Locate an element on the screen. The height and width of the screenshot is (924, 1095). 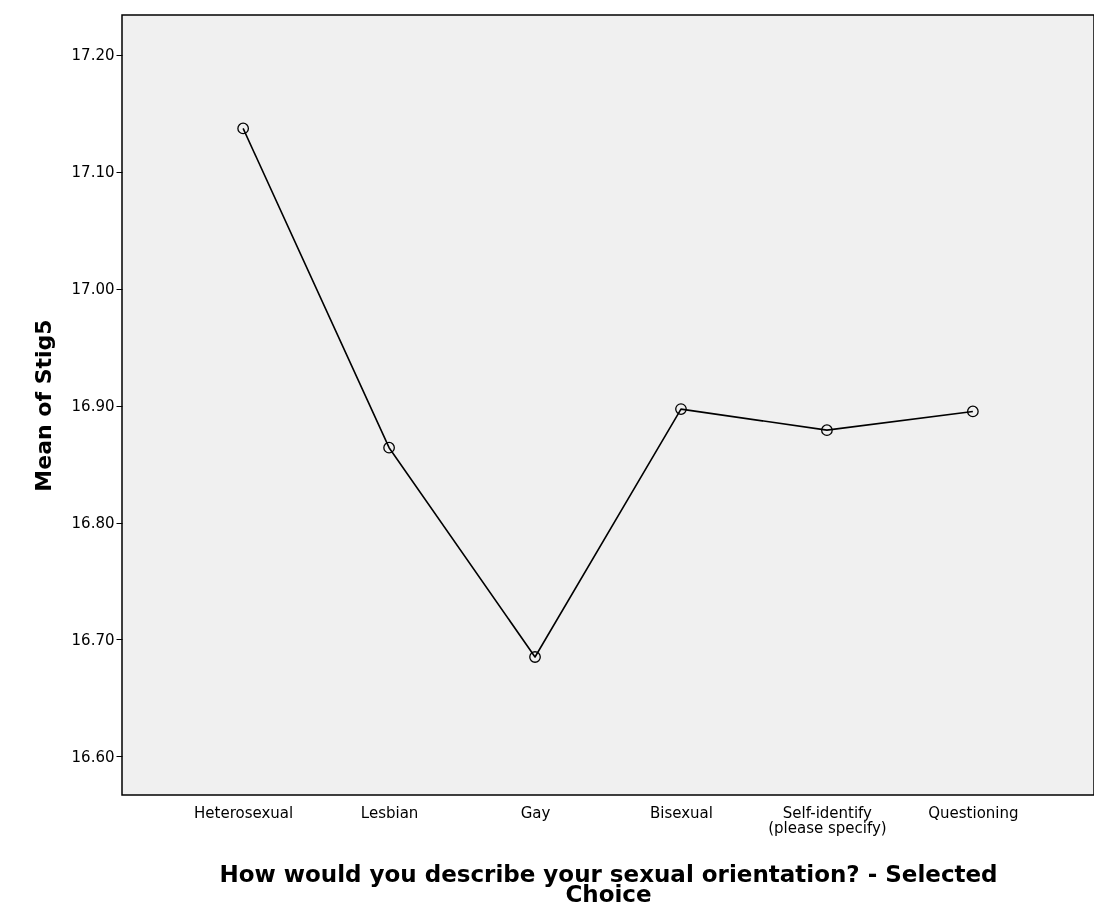
y-tick-label: 17.20 is located at coordinates (93, 55).